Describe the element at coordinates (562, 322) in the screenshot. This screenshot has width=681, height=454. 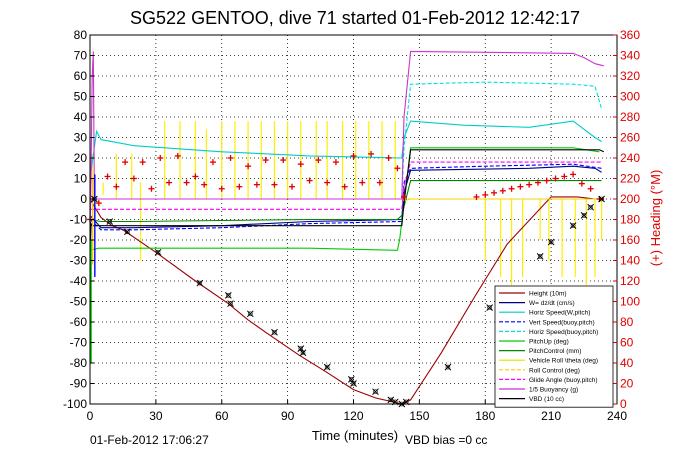
I see `legend-label: Vert Speed(buoy,pitch)` at that location.